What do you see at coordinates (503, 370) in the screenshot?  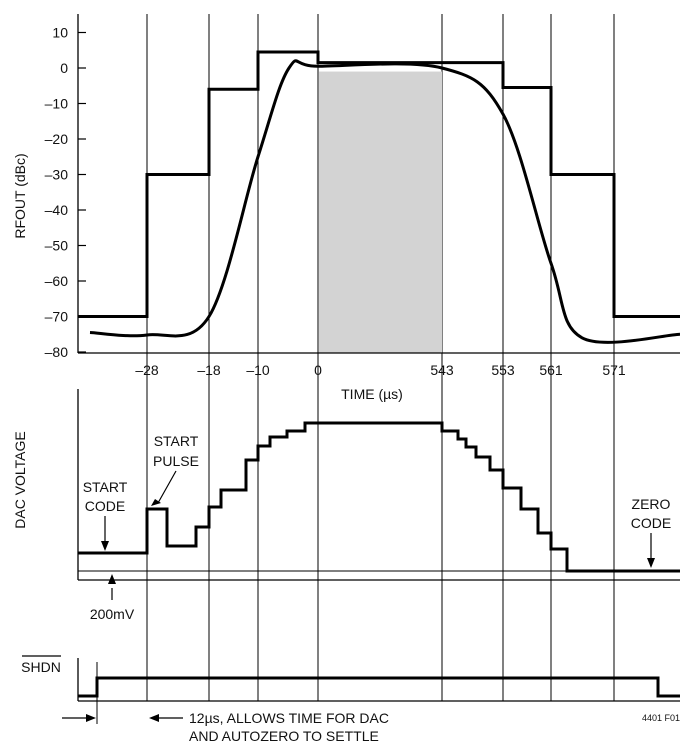 I see `x-tick-label: 553` at bounding box center [503, 370].